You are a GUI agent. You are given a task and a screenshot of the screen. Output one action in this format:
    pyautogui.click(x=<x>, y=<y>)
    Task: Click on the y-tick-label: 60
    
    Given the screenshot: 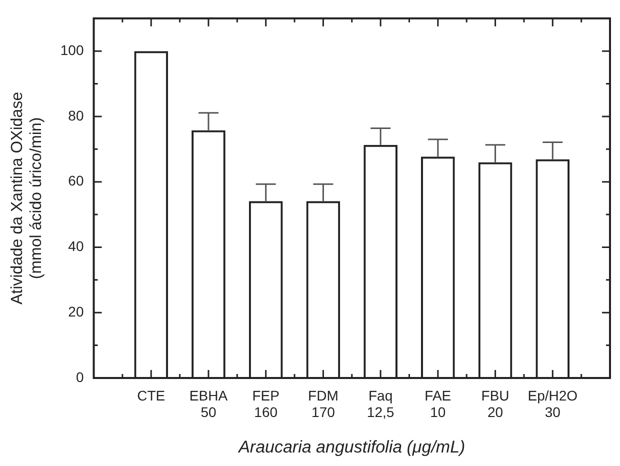 What is the action you would take?
    pyautogui.click(x=76, y=180)
    